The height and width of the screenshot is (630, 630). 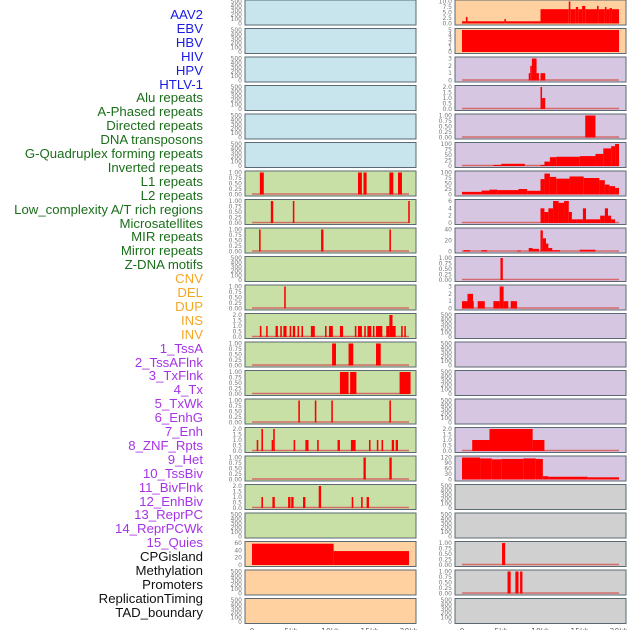 What do you see at coordinates (236, 201) in the screenshot?
I see `y-tick-label: 1.00` at bounding box center [236, 201].